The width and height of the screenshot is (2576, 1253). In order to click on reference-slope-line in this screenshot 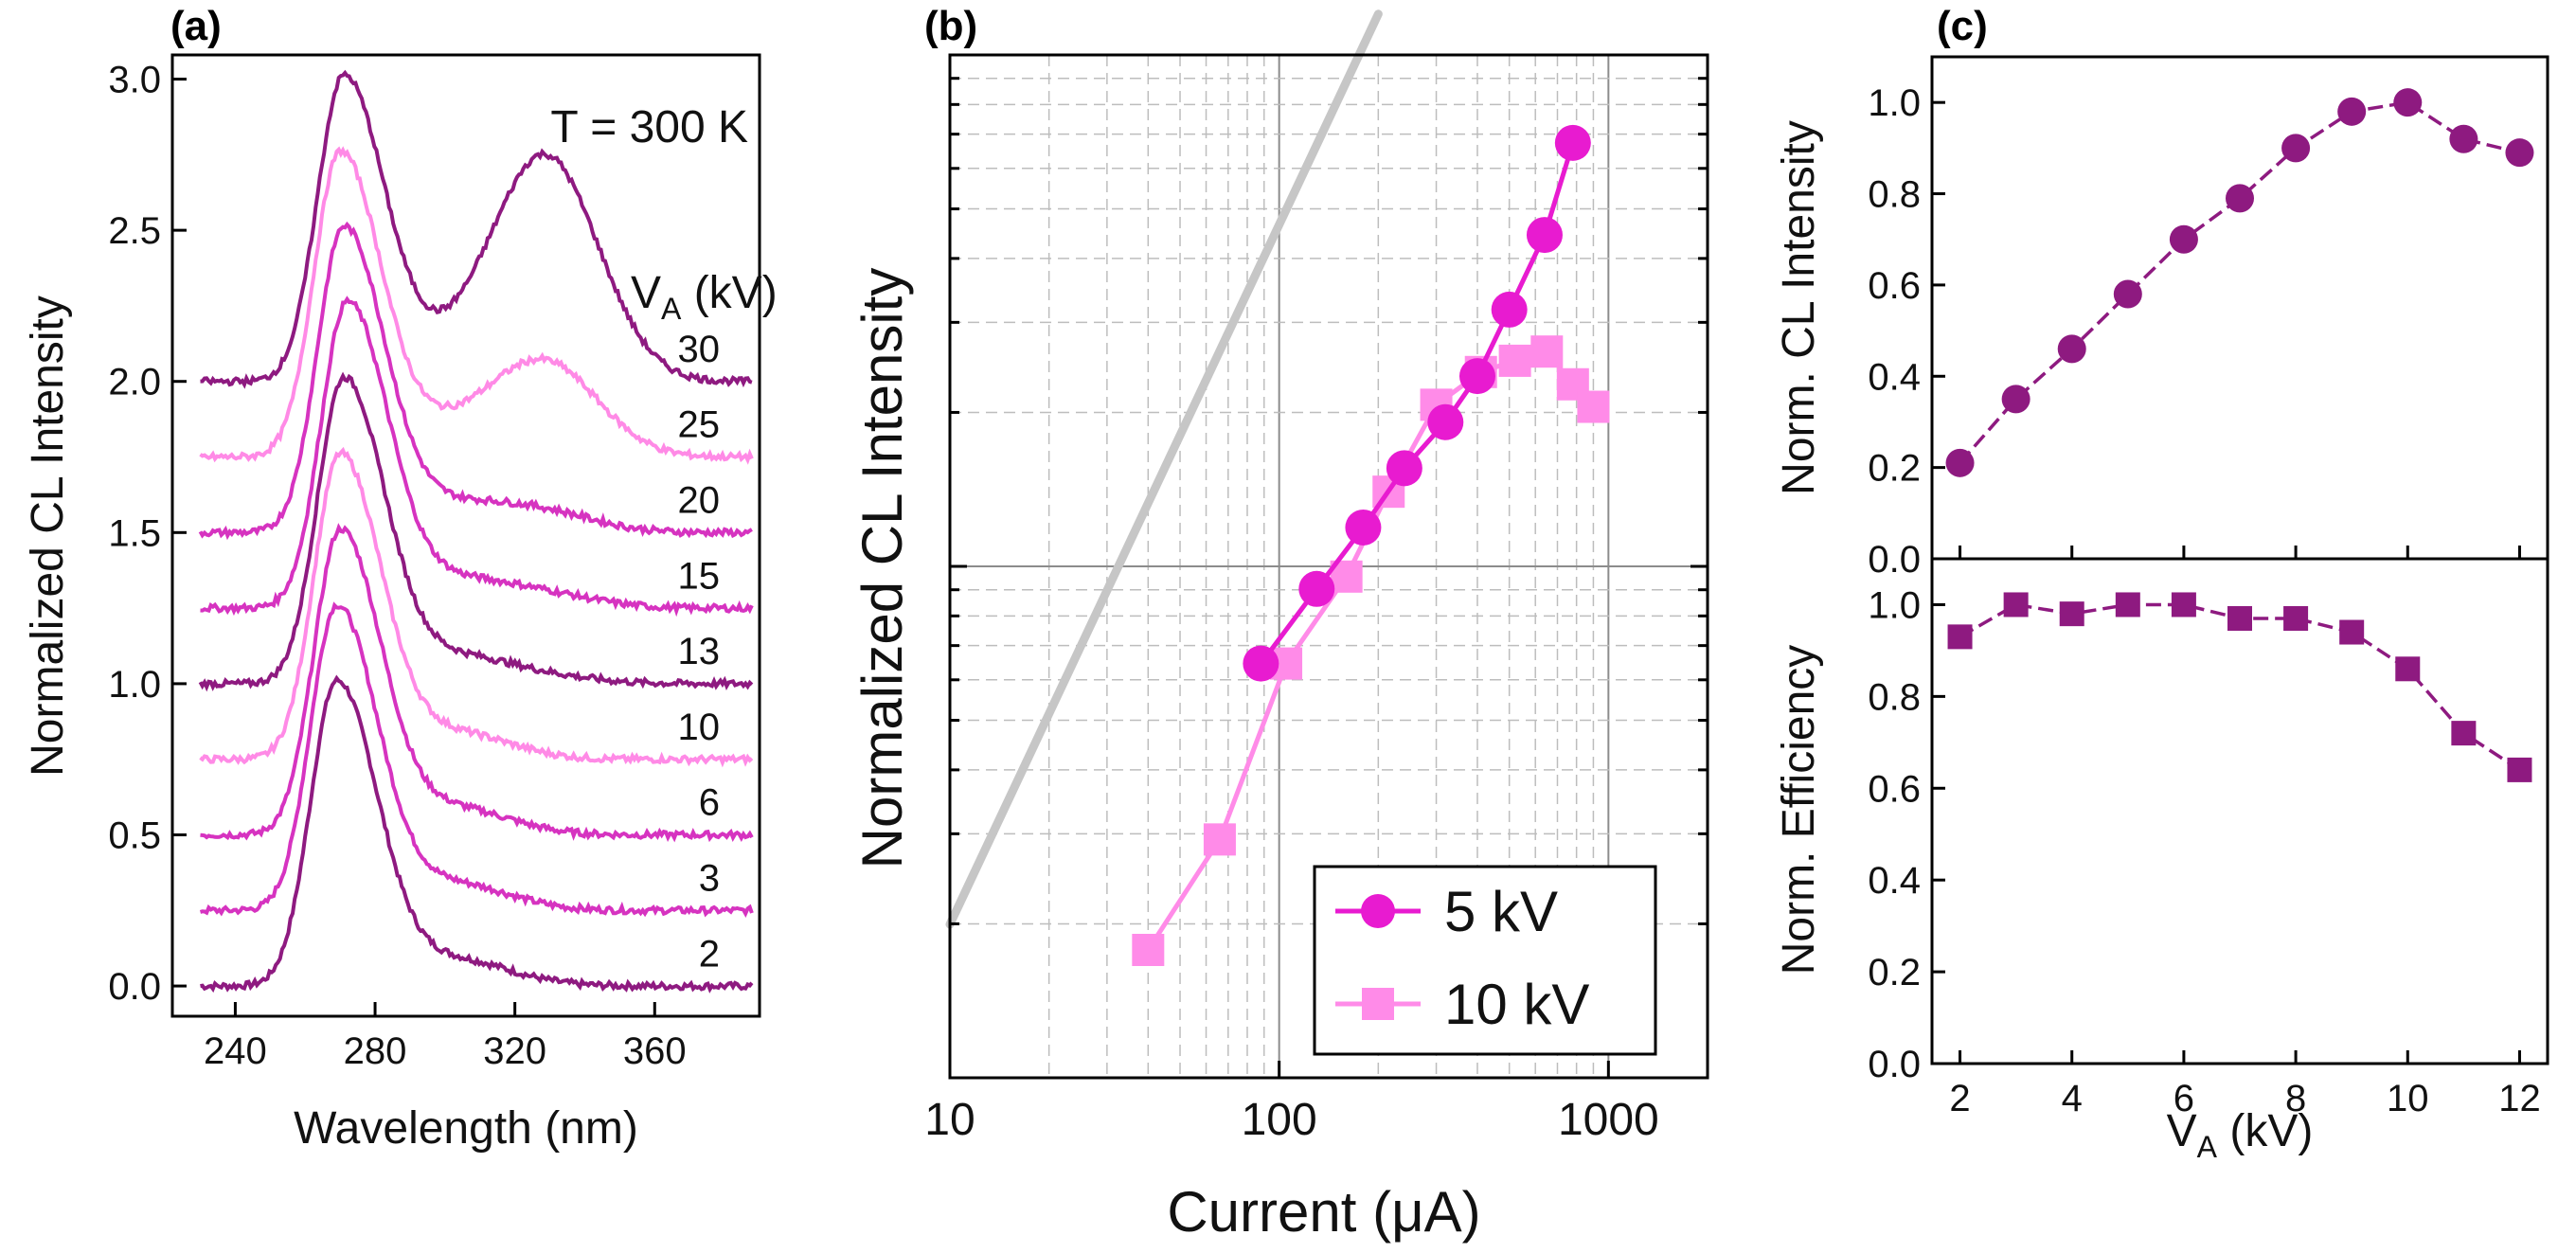, I will do `click(1164, 469)`.